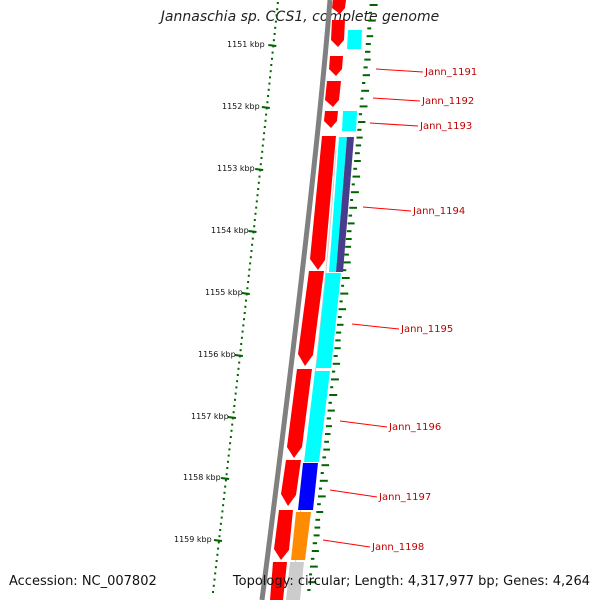  I want to click on ruler-label-1155: 1155 kbp, so click(224, 292).